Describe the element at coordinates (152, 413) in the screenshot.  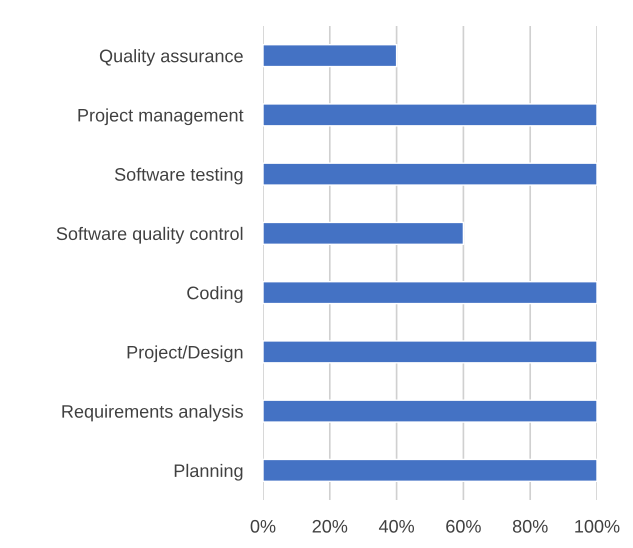
I see `y-tick-label: Requirements analysis` at that location.